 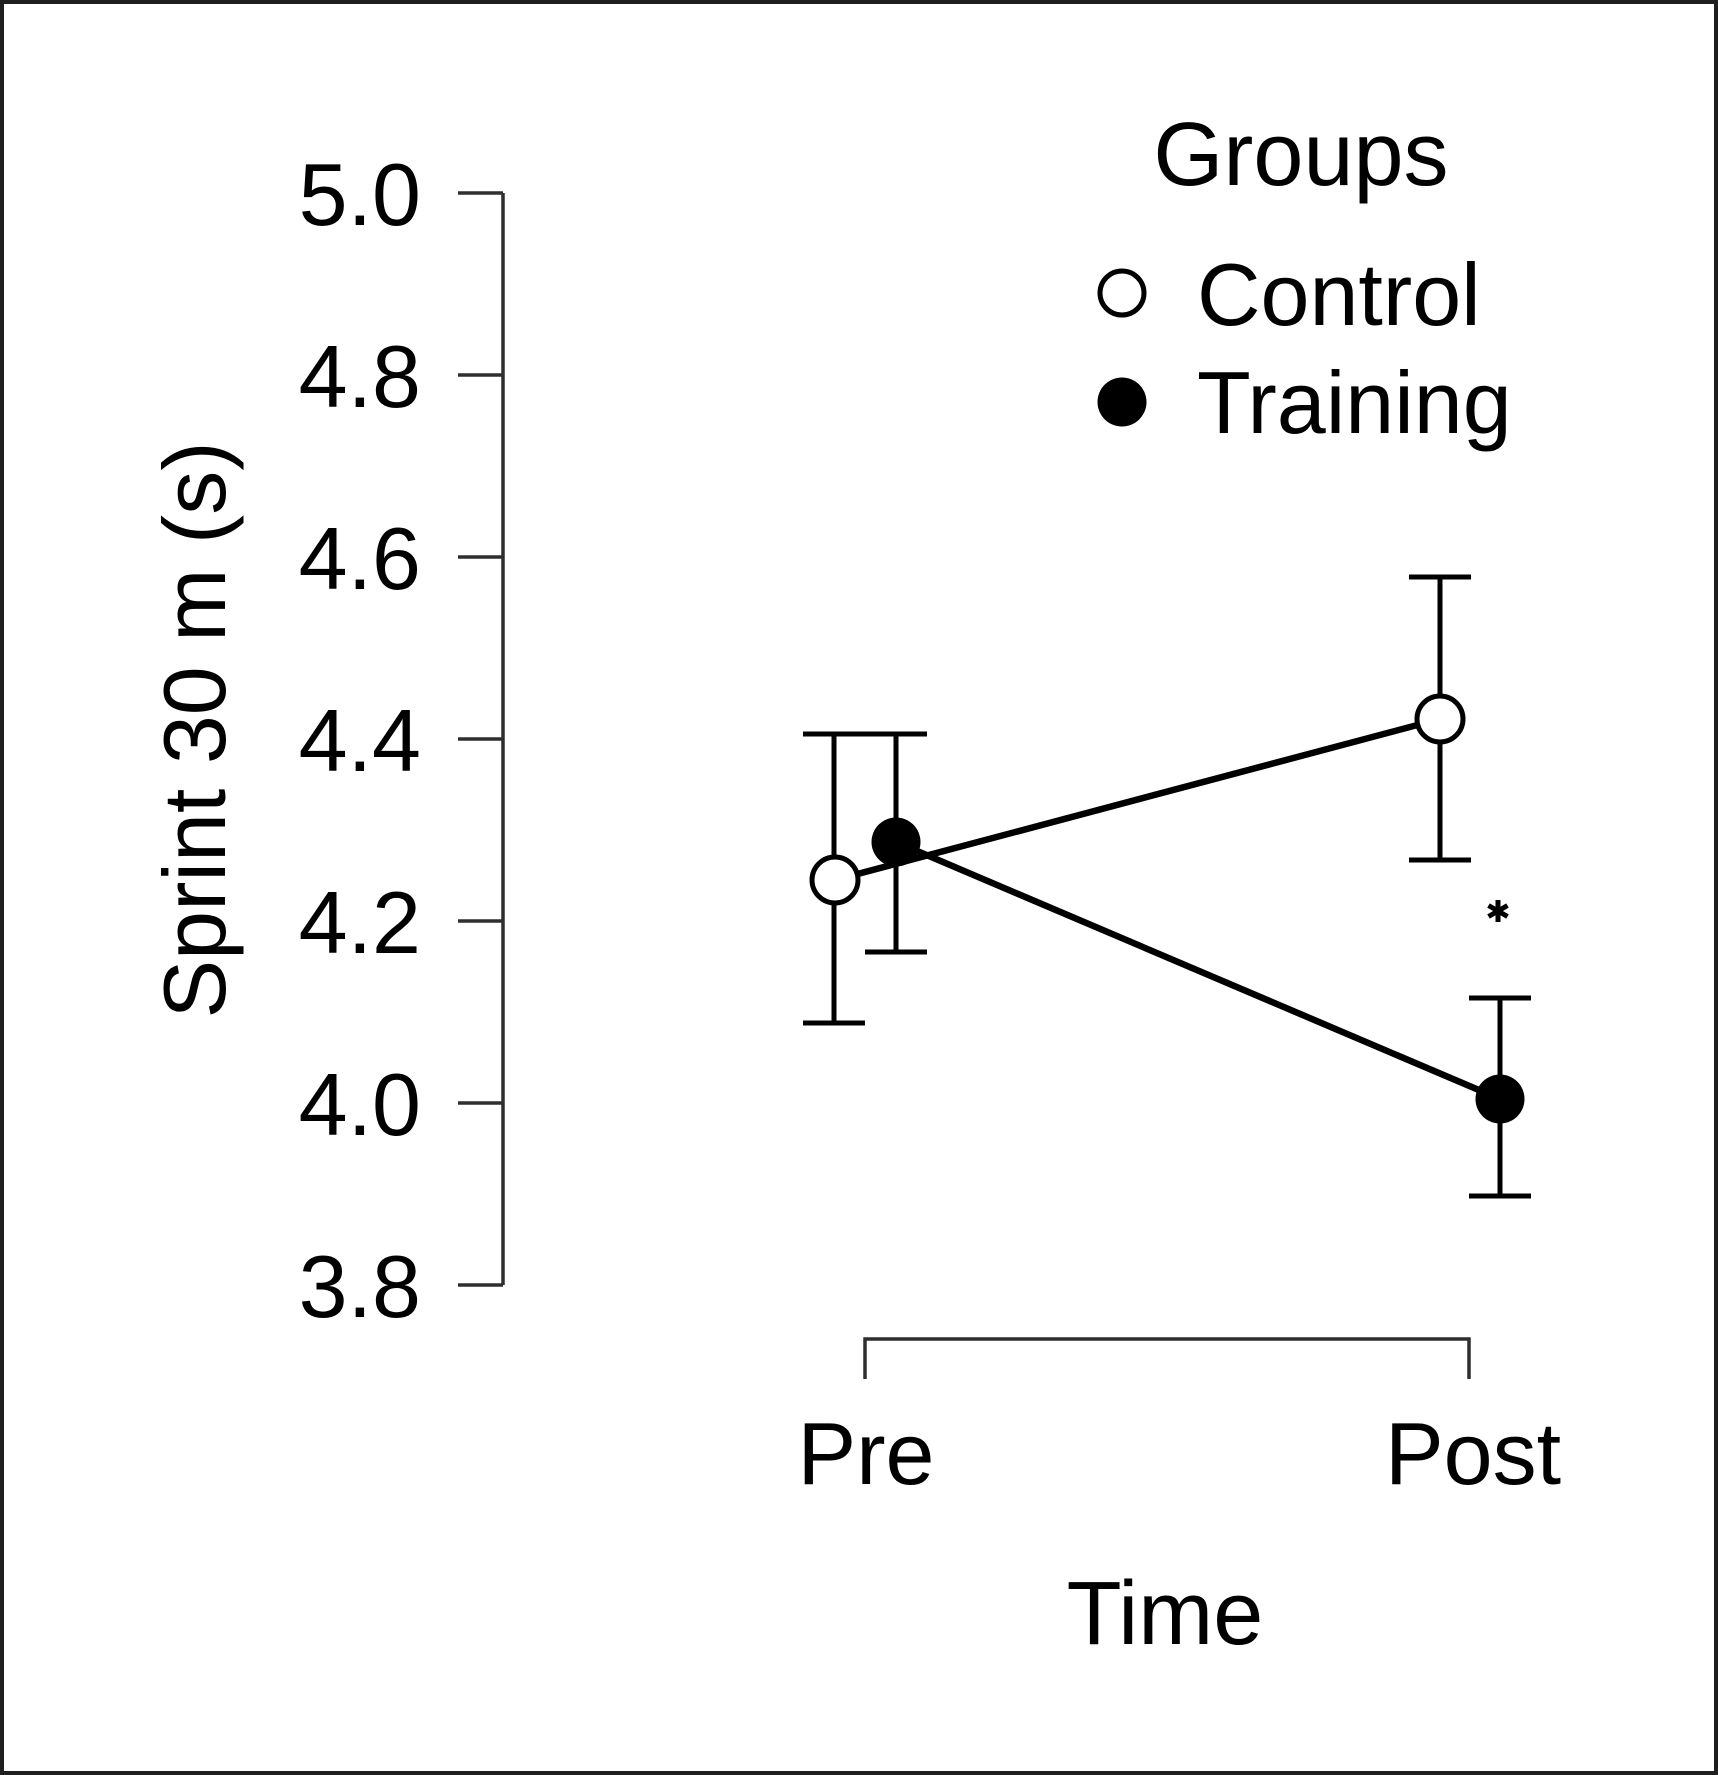 What do you see at coordinates (360, 1286) in the screenshot?
I see `svg-text: 3.8` at bounding box center [360, 1286].